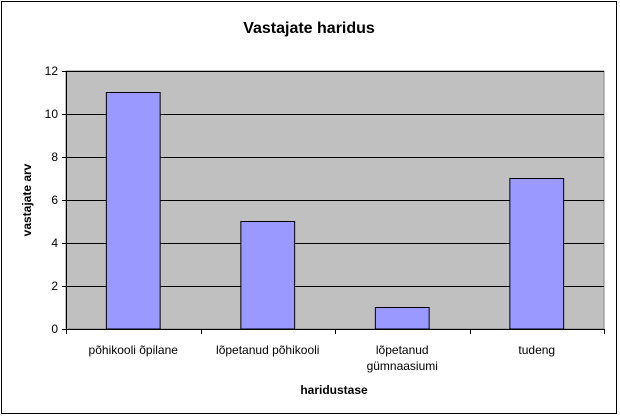 This screenshot has width=620, height=417. What do you see at coordinates (54, 243) in the screenshot?
I see `y-tick-label: 4` at bounding box center [54, 243].